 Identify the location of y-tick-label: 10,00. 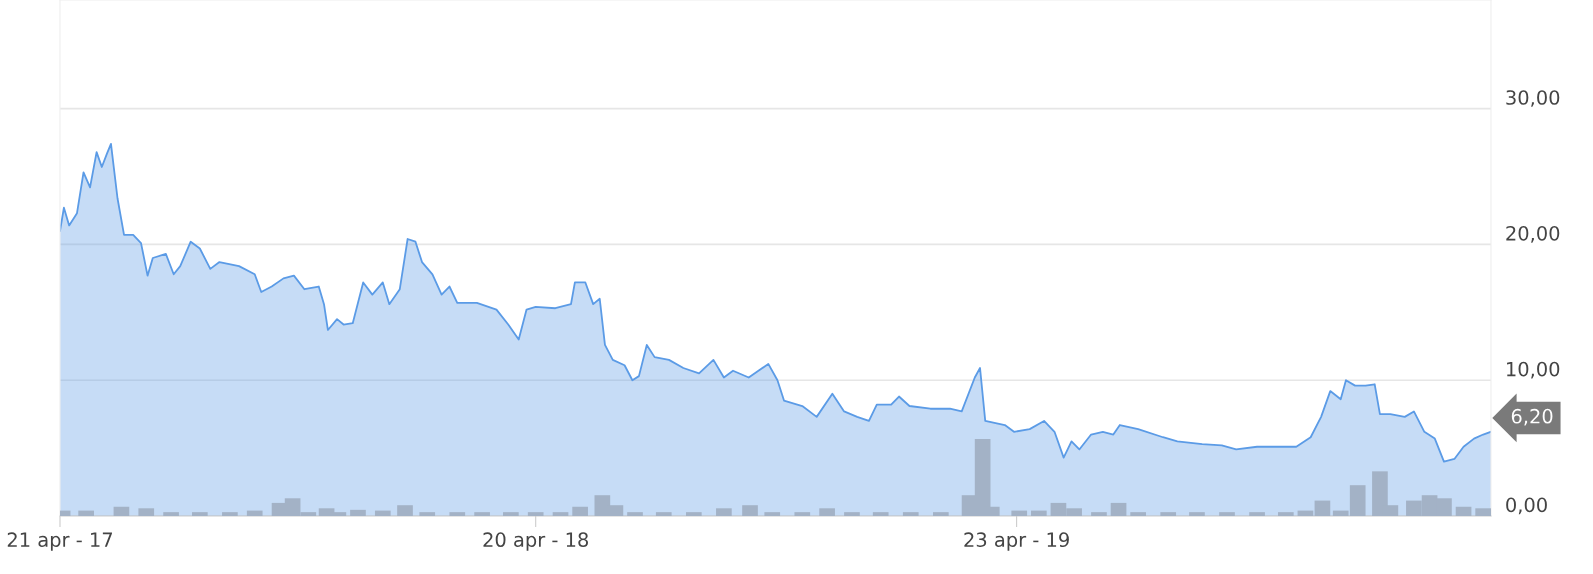
(1533, 370).